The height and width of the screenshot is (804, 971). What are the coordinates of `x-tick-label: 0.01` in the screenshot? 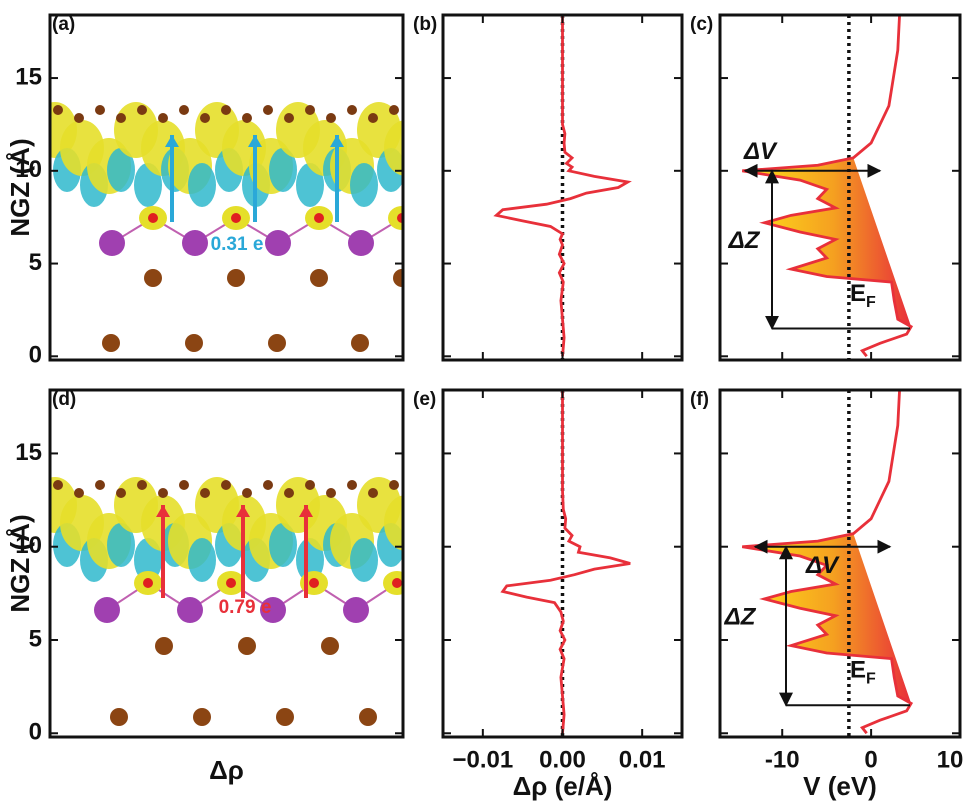 It's located at (642, 759).